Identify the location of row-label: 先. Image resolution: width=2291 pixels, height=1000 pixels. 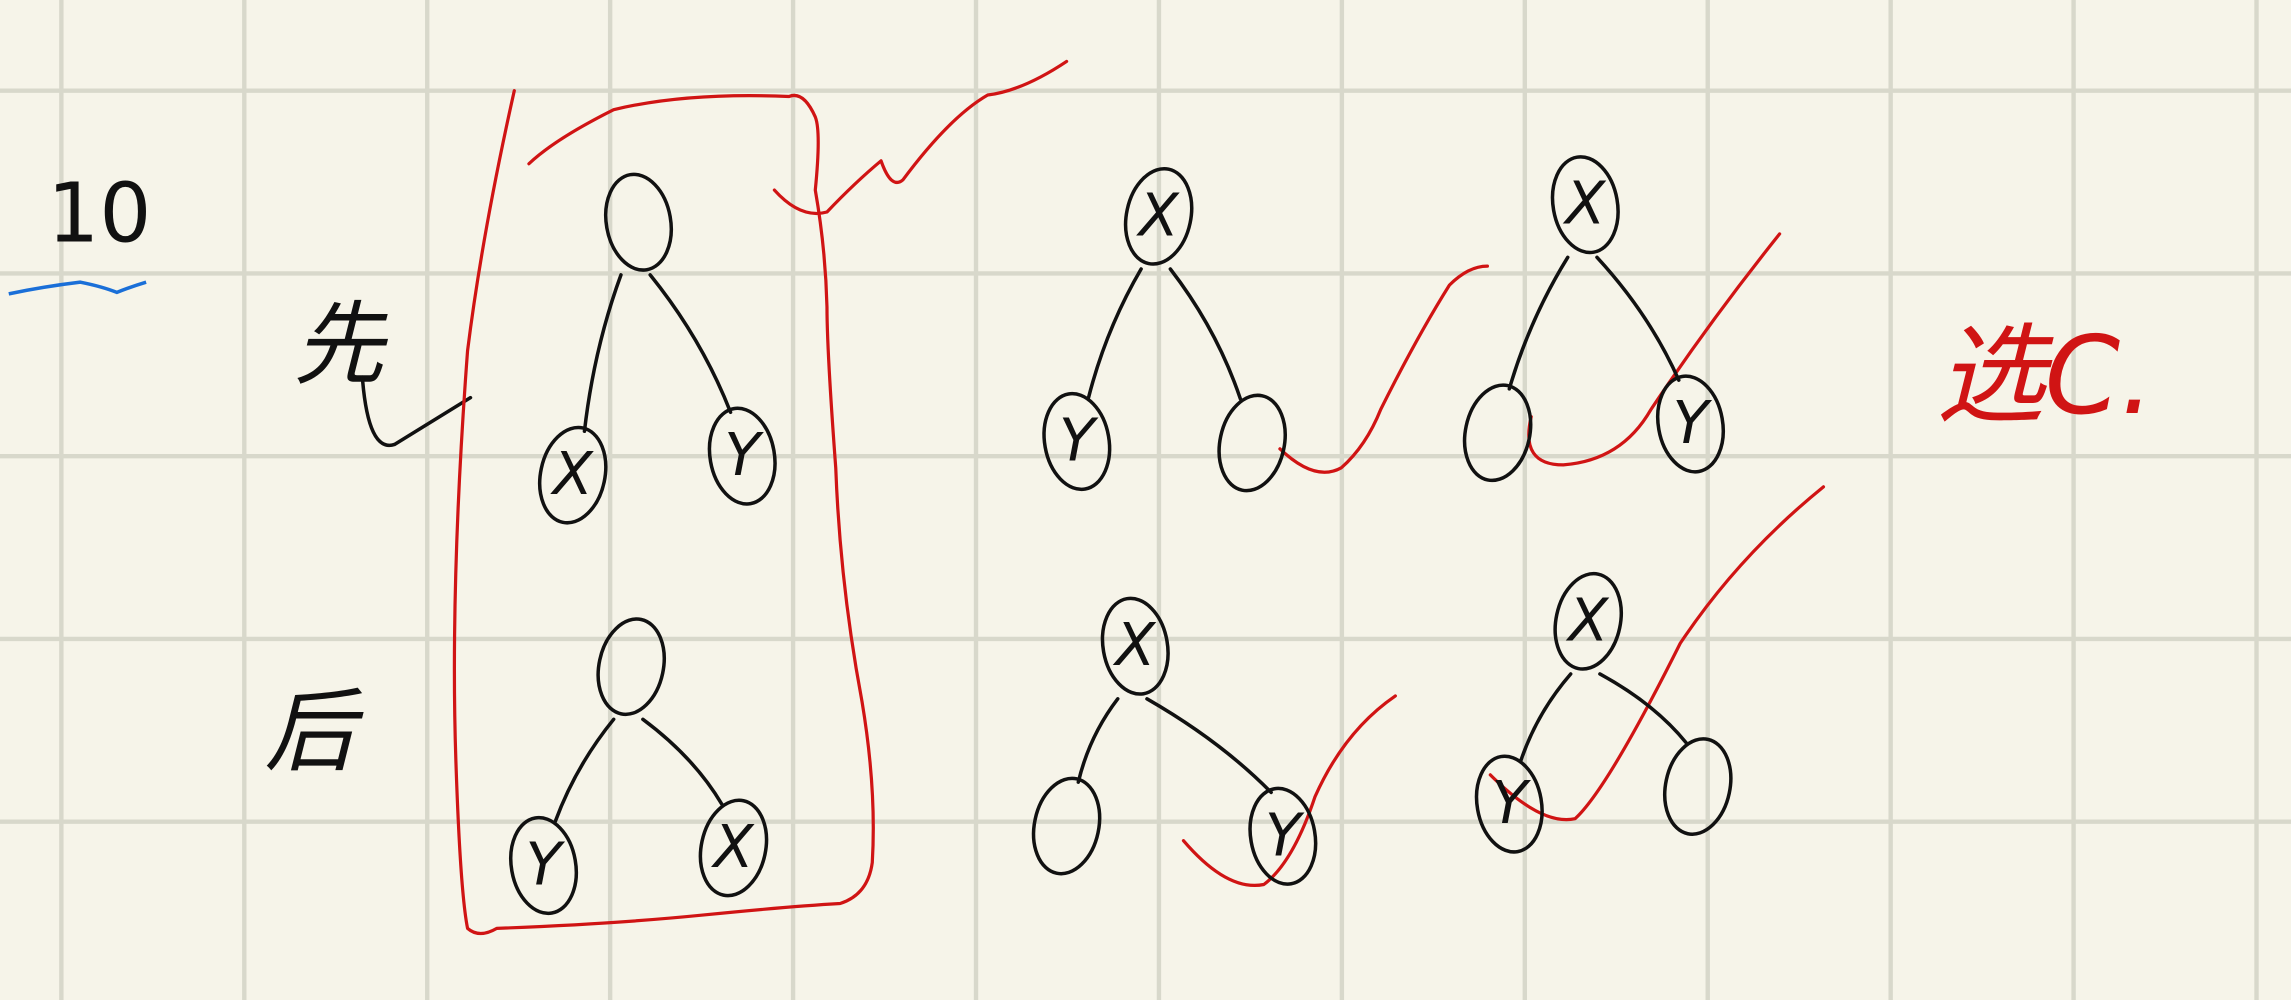
(341, 345).